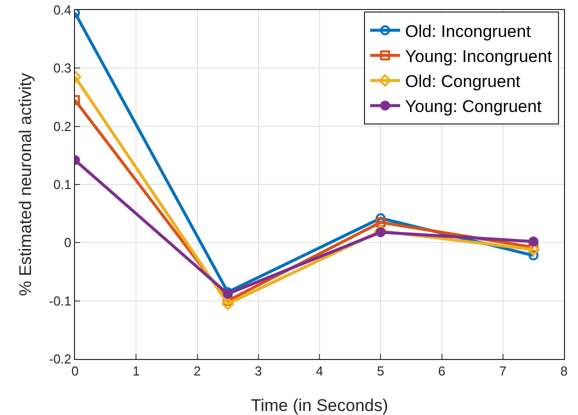 This screenshot has width=578, height=415. Describe the element at coordinates (468, 31) in the screenshot. I see `legend-label: Old: Incongruent` at that location.